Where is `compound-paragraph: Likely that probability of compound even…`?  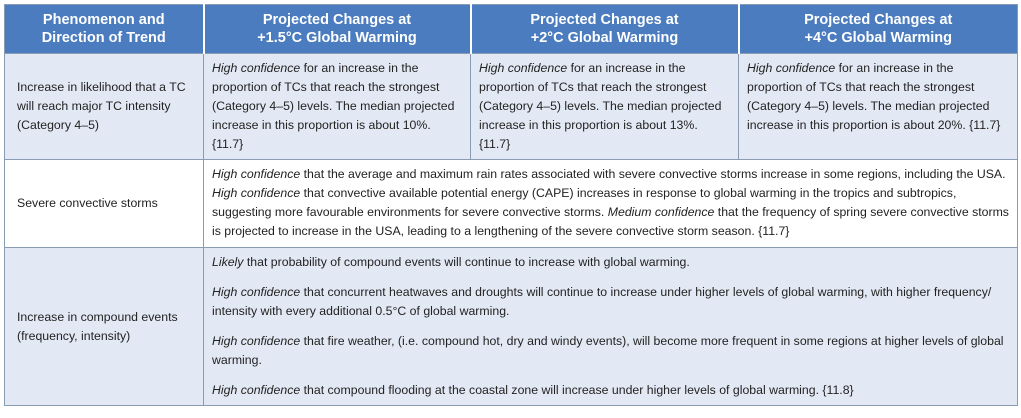
compound-paragraph: Likely that probability of compound even… is located at coordinates (451, 262).